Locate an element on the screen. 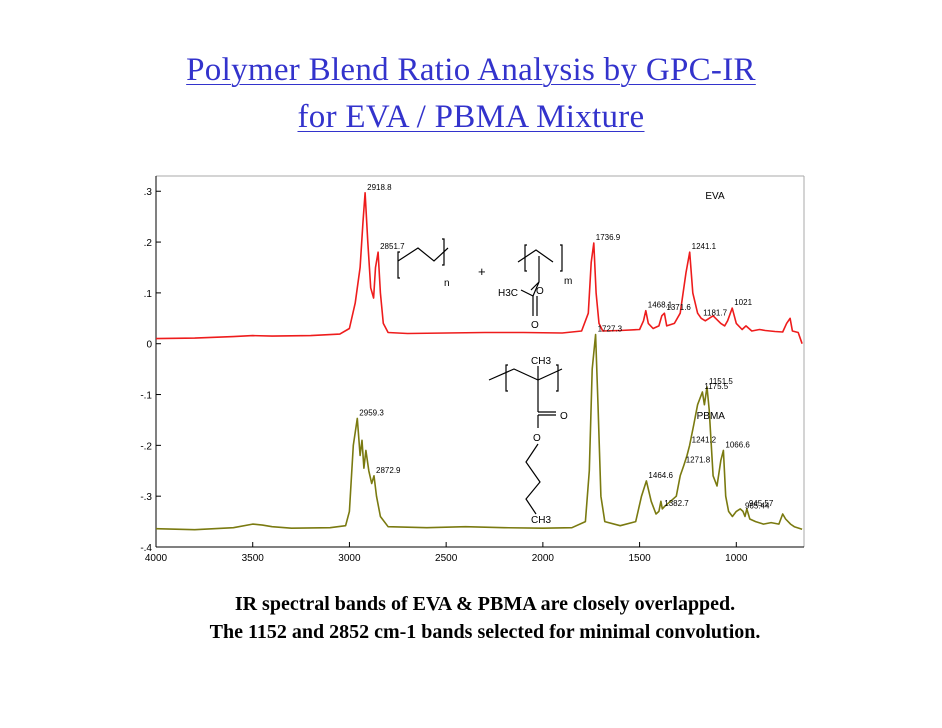 This screenshot has height=728, width=942. va-bond-o is located at coordinates (535, 286).